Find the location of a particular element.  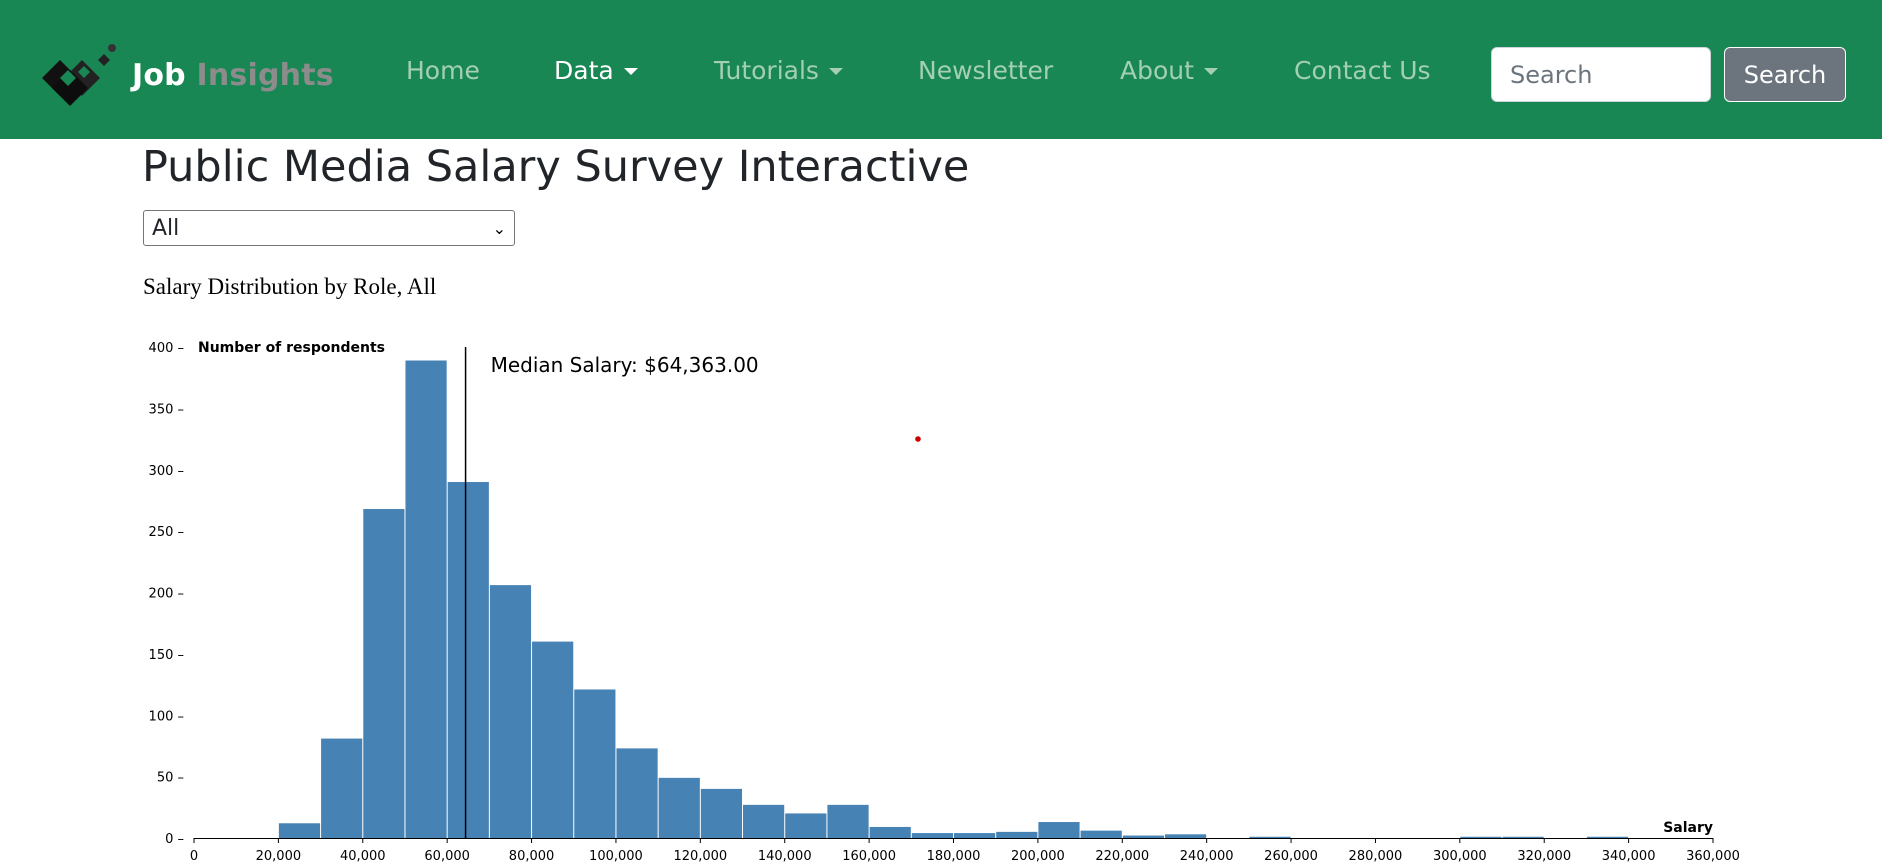

x-tick-label: 340,000 is located at coordinates (1629, 856).